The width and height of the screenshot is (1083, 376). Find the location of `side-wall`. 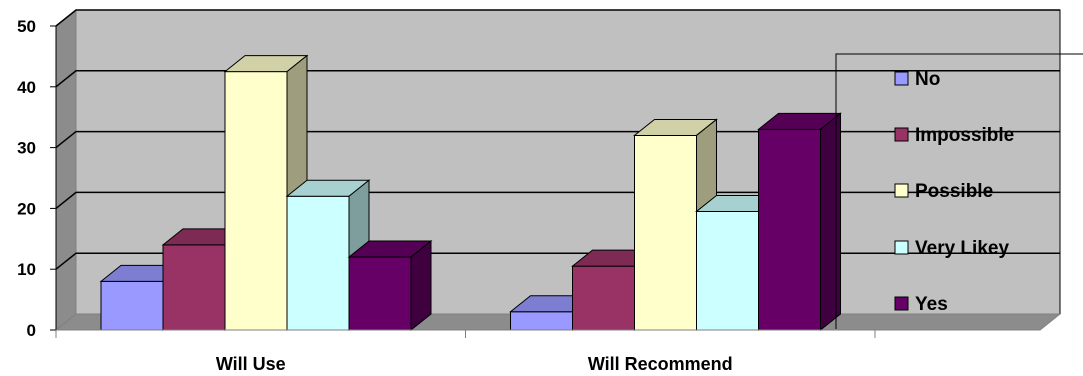

side-wall is located at coordinates (66, 170).